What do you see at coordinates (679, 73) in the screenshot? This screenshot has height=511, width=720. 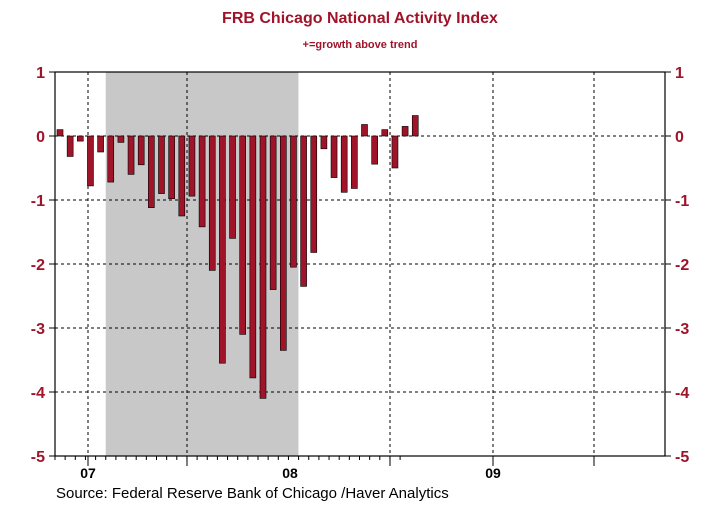 I see `y-tick-label-right: 1` at bounding box center [679, 73].